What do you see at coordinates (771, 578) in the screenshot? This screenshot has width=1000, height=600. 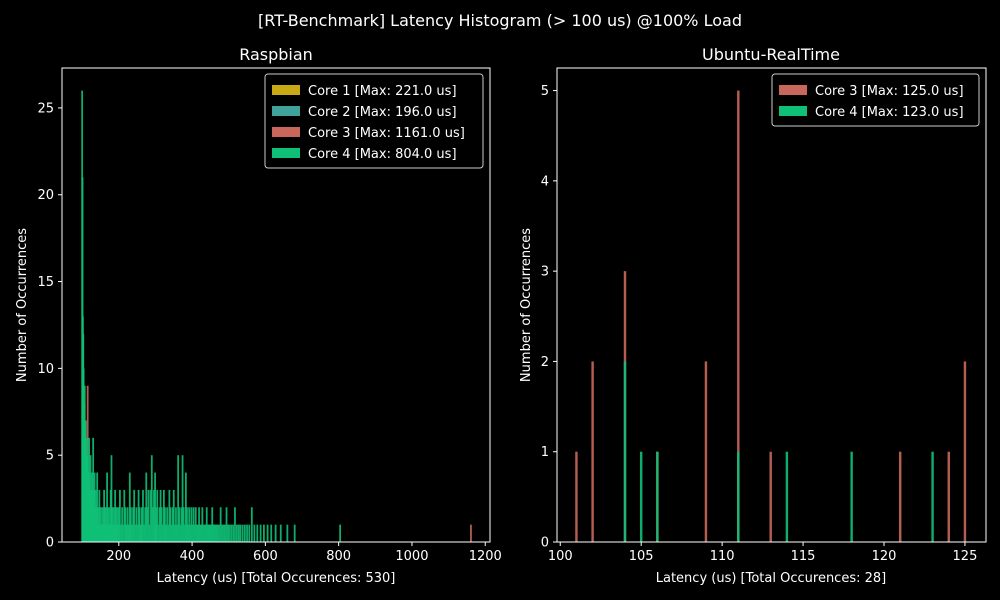 I see `x-axis-label-ubuntu-realtime: Latency (us) [Total Occurences: 28]` at bounding box center [771, 578].